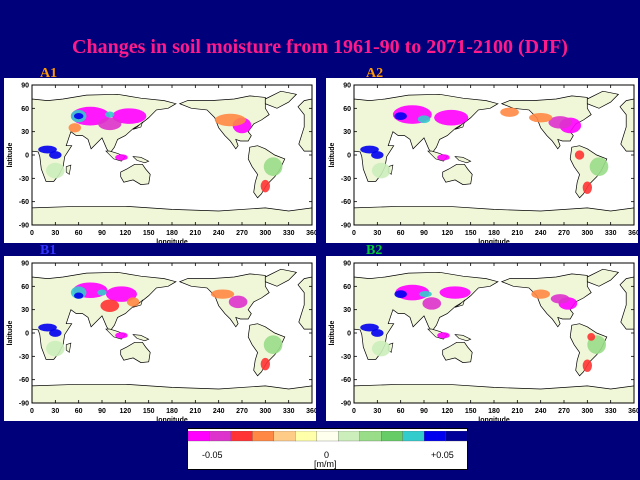  Describe the element at coordinates (471, 233) in the screenshot. I see `x-tick-label: 150` at that location.